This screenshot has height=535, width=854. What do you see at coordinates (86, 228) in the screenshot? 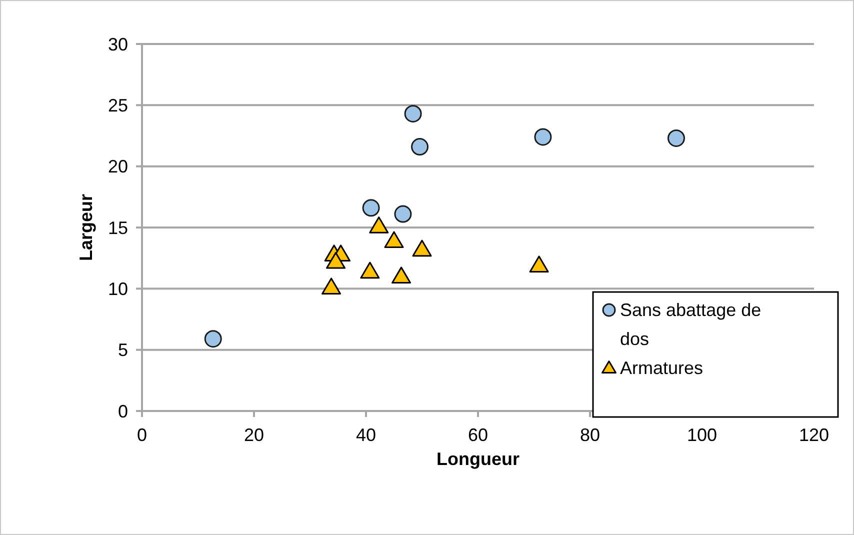
I see `y-axis-title: Largeur` at bounding box center [86, 228].